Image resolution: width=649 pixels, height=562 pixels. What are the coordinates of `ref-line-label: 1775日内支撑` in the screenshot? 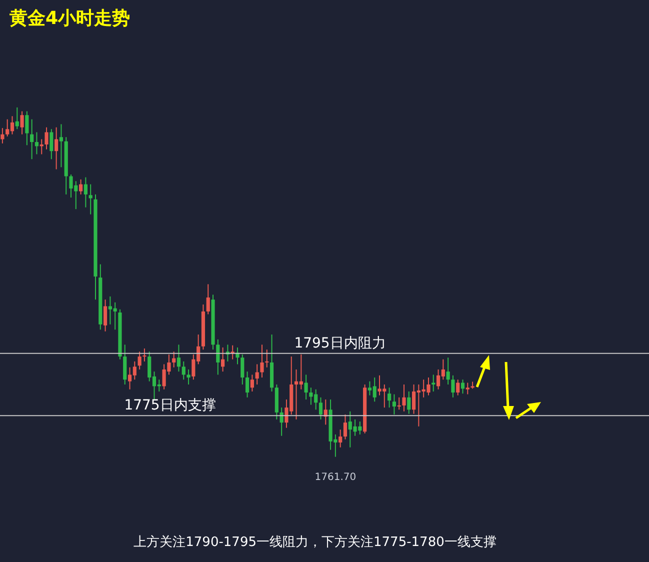 It's located at (170, 406).